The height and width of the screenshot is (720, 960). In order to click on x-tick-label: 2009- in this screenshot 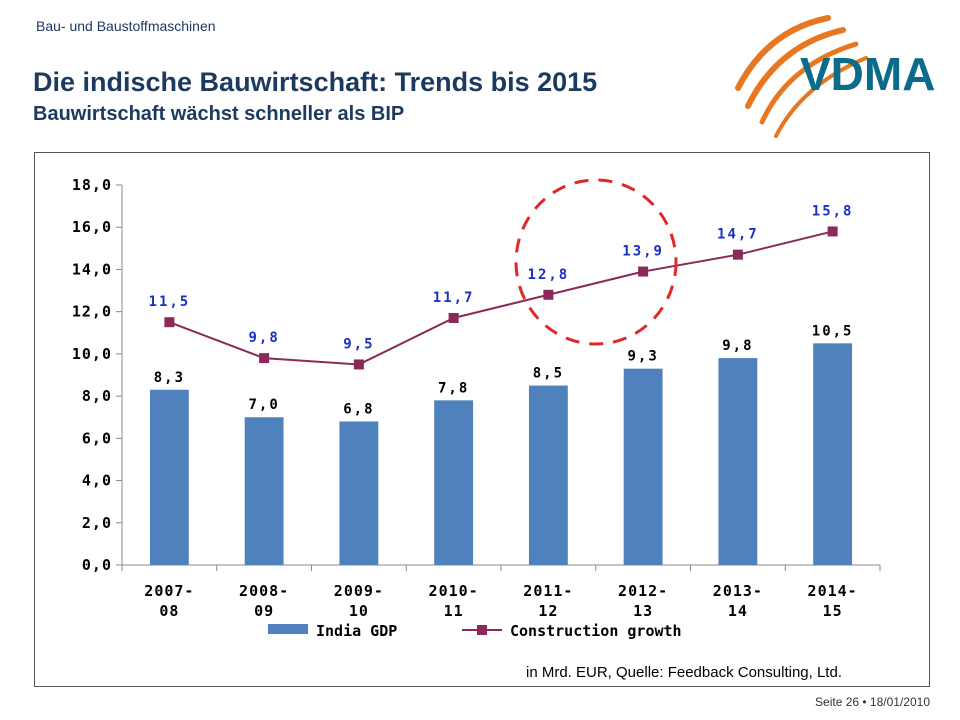, I will do `click(359, 591)`.